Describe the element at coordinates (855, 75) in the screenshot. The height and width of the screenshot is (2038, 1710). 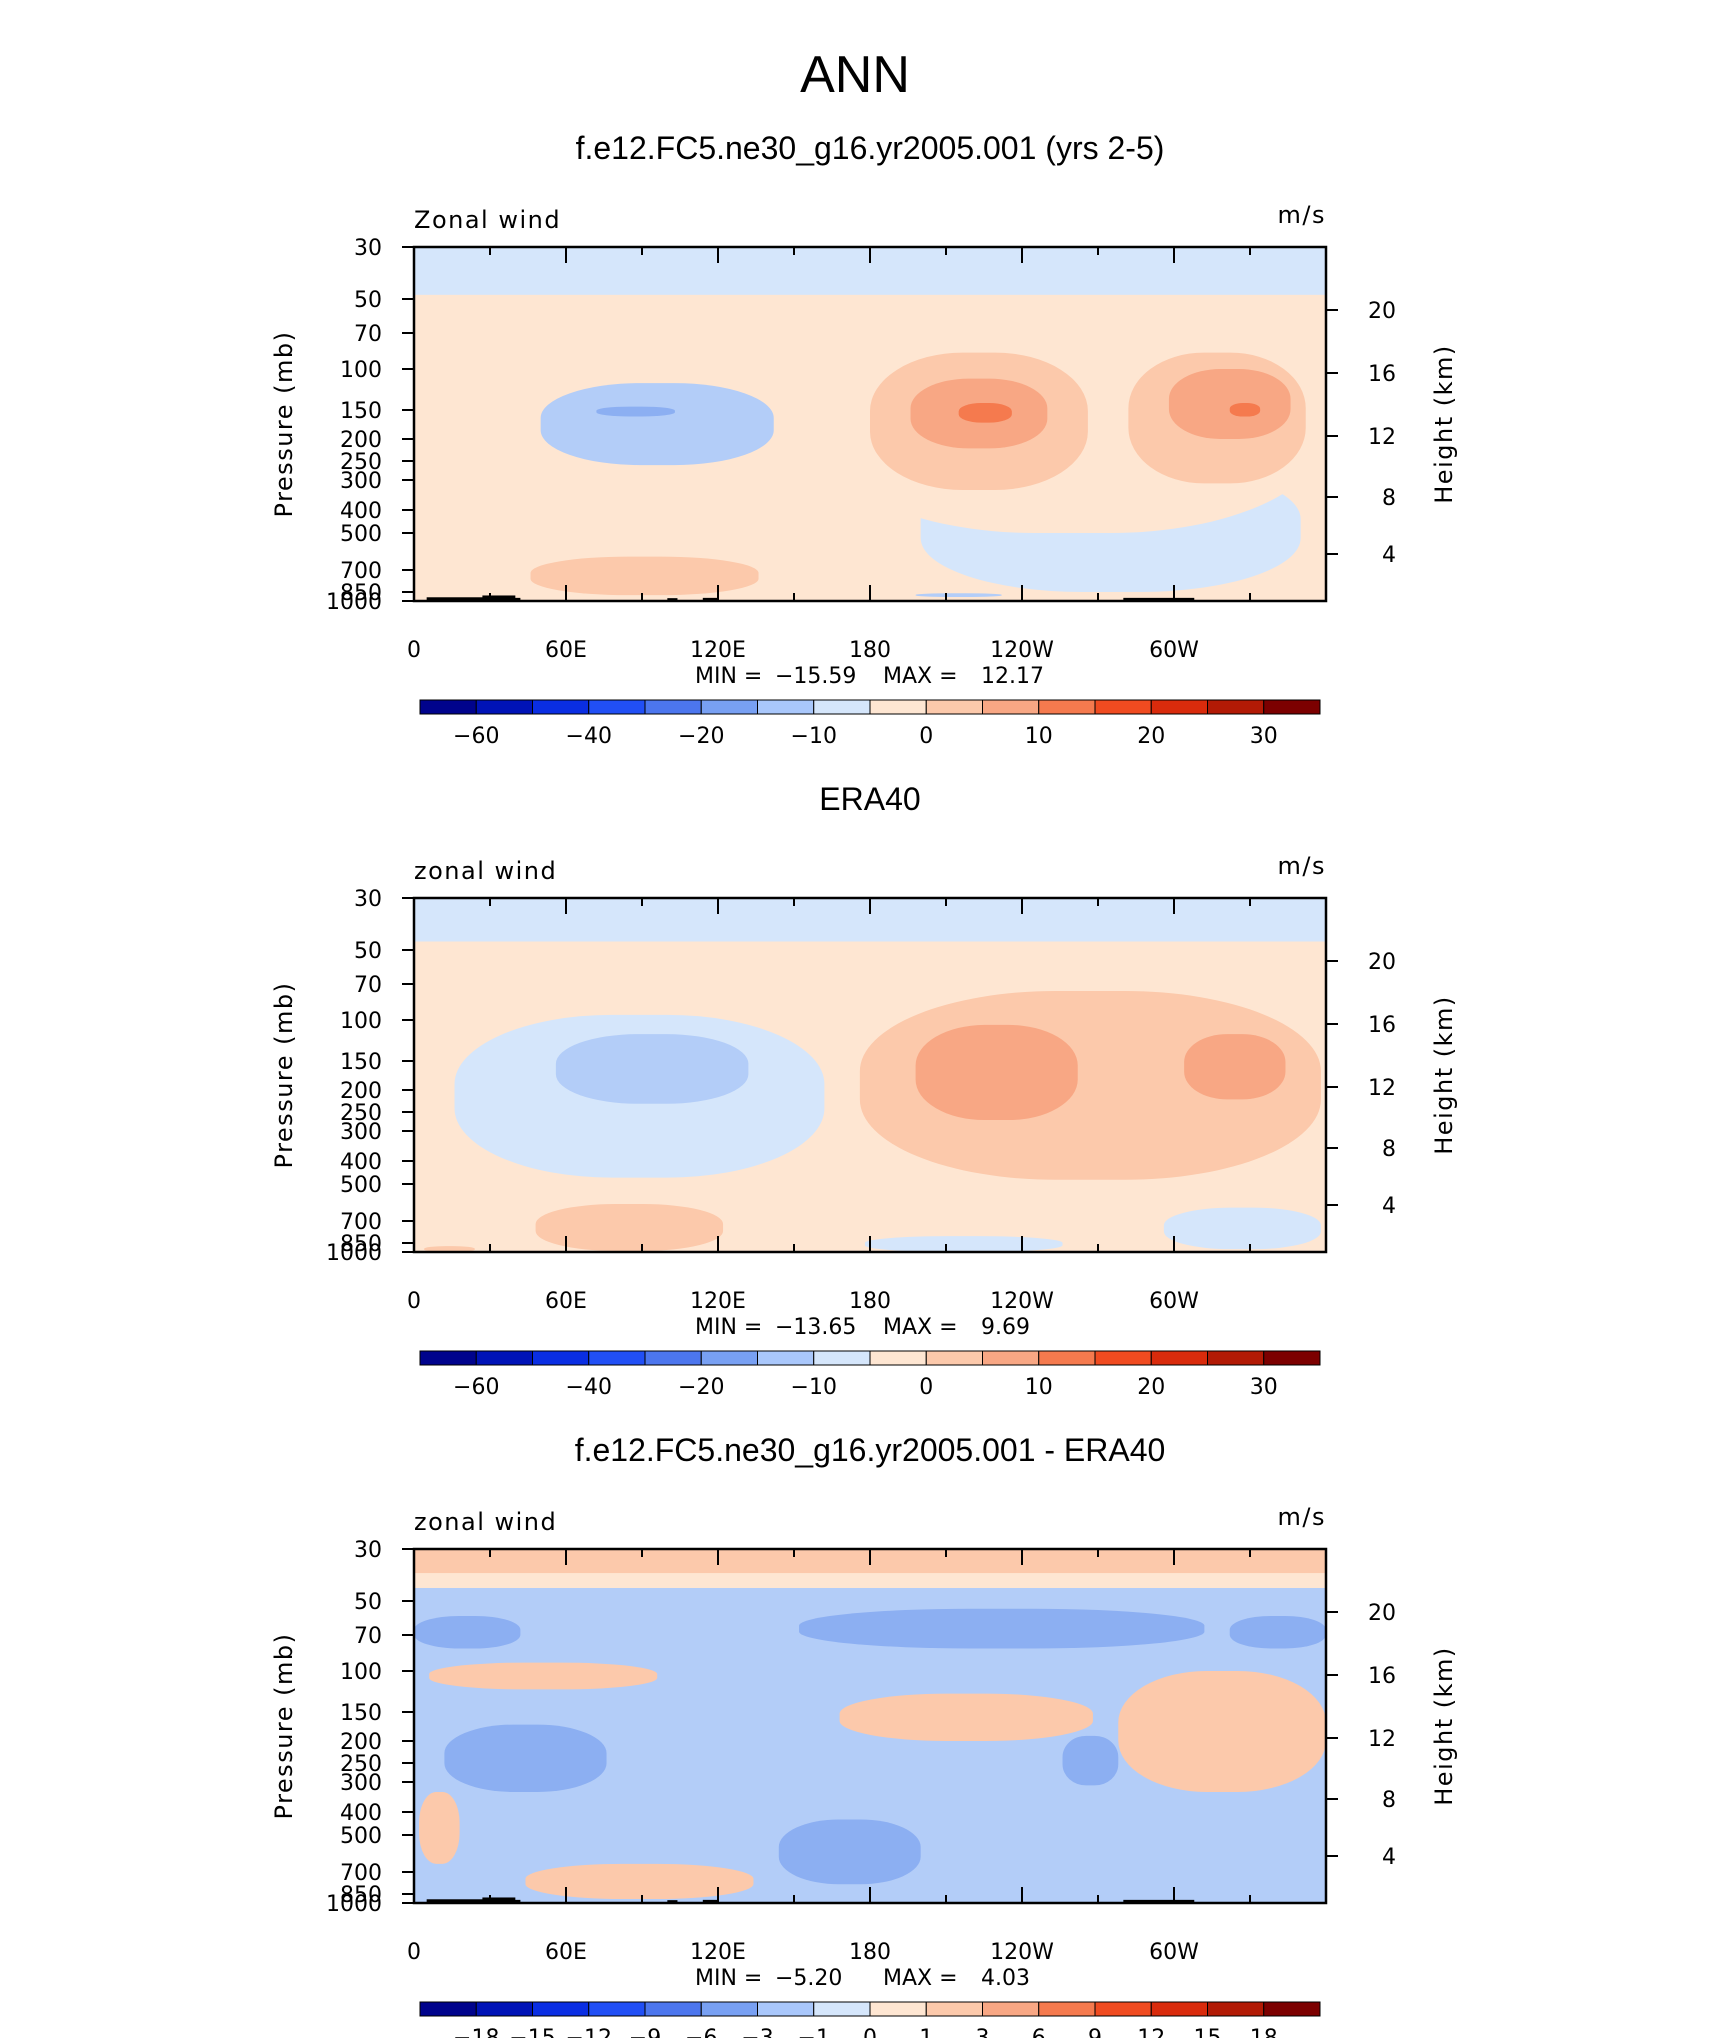
I see `main-title: ANN` at that location.